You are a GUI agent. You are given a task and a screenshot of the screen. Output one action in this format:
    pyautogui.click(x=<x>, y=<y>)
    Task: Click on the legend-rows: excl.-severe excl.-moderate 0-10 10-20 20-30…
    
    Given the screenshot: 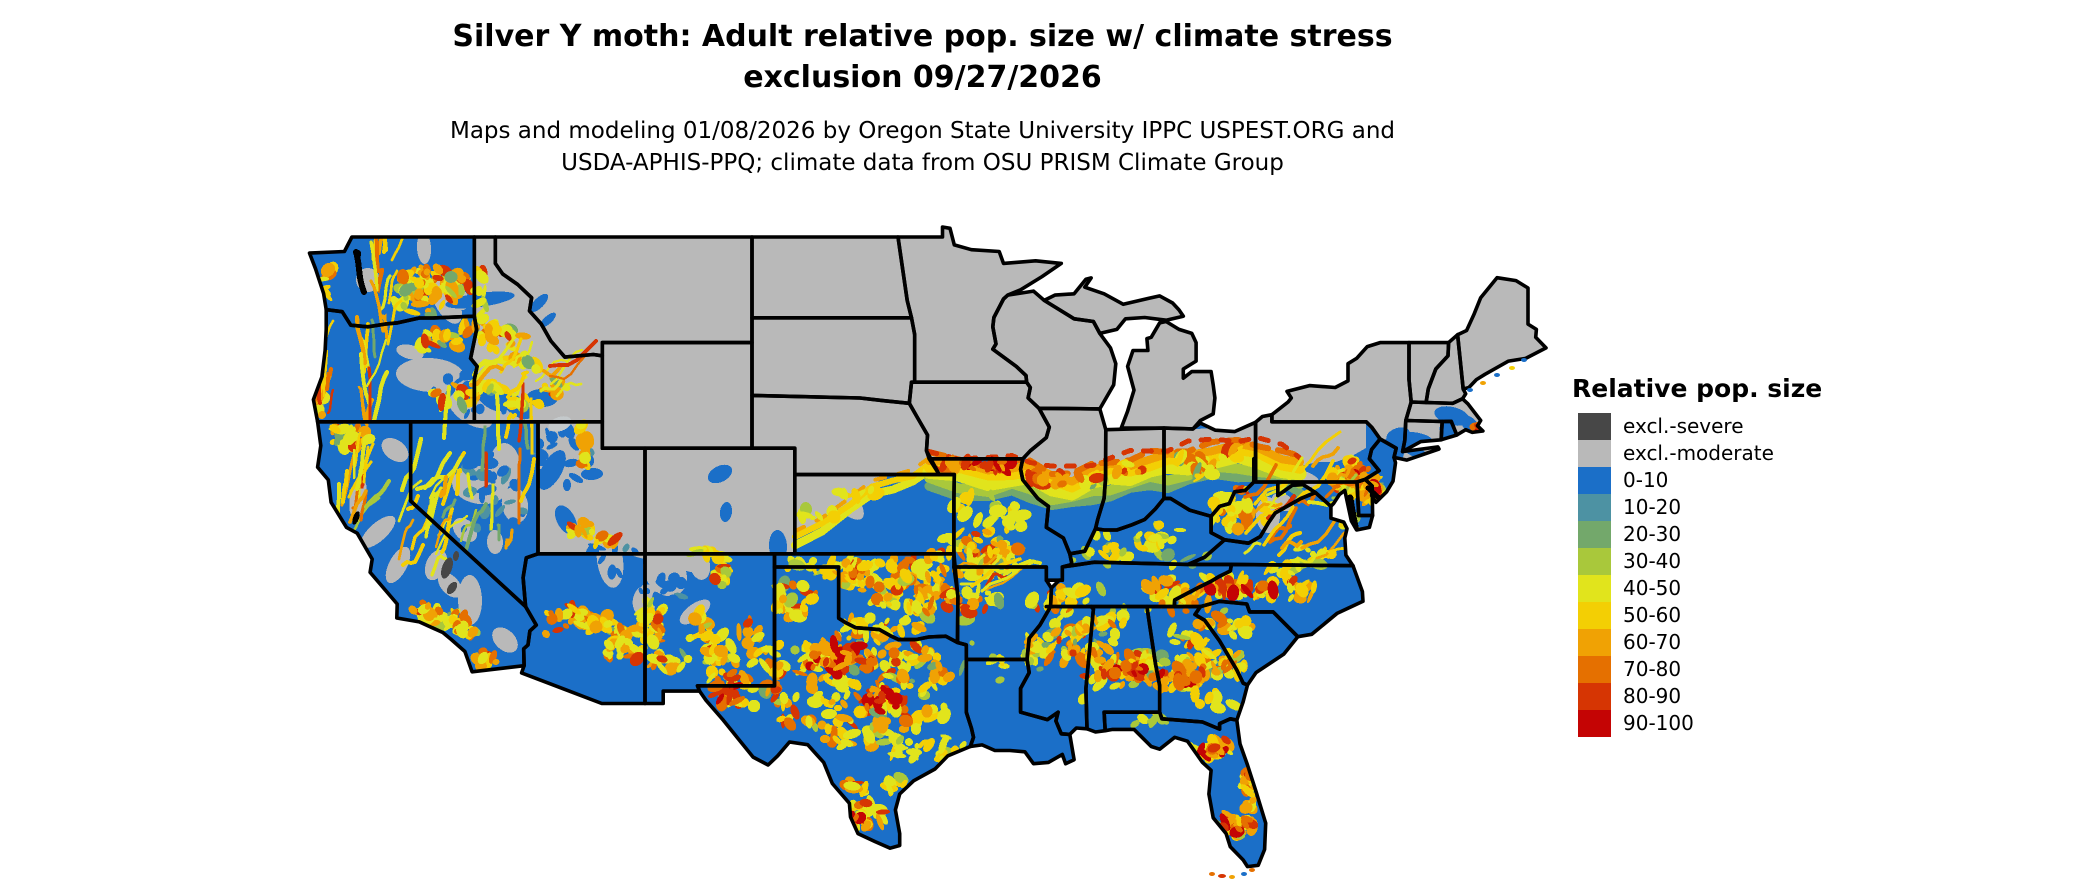 What is the action you would take?
    pyautogui.click(x=1697, y=575)
    